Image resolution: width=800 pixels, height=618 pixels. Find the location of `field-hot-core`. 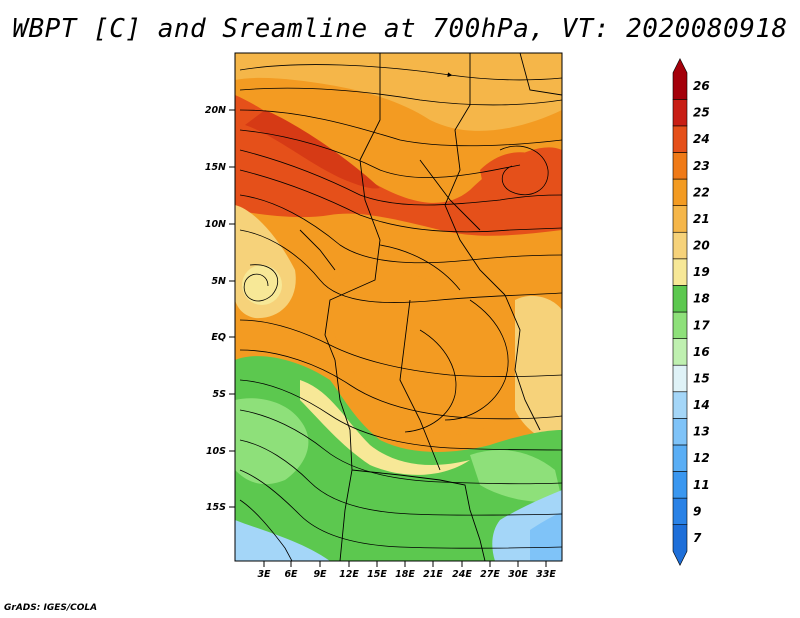

field-hot-core is located at coordinates (312, 149).